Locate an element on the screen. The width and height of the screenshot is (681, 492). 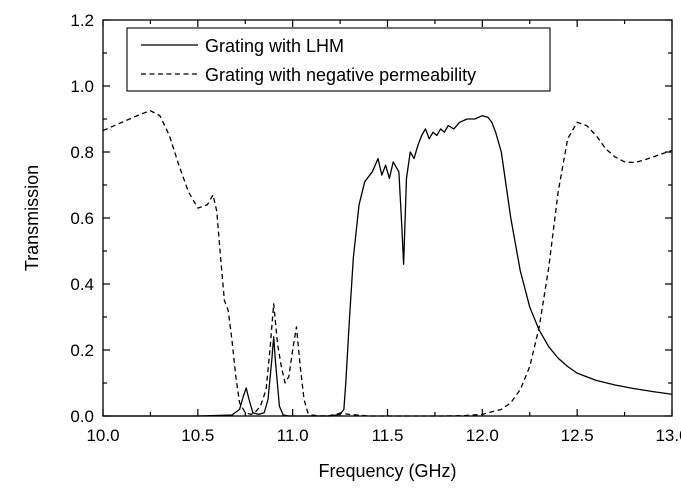
y-tick-label: 0.2 is located at coordinates (82, 350).